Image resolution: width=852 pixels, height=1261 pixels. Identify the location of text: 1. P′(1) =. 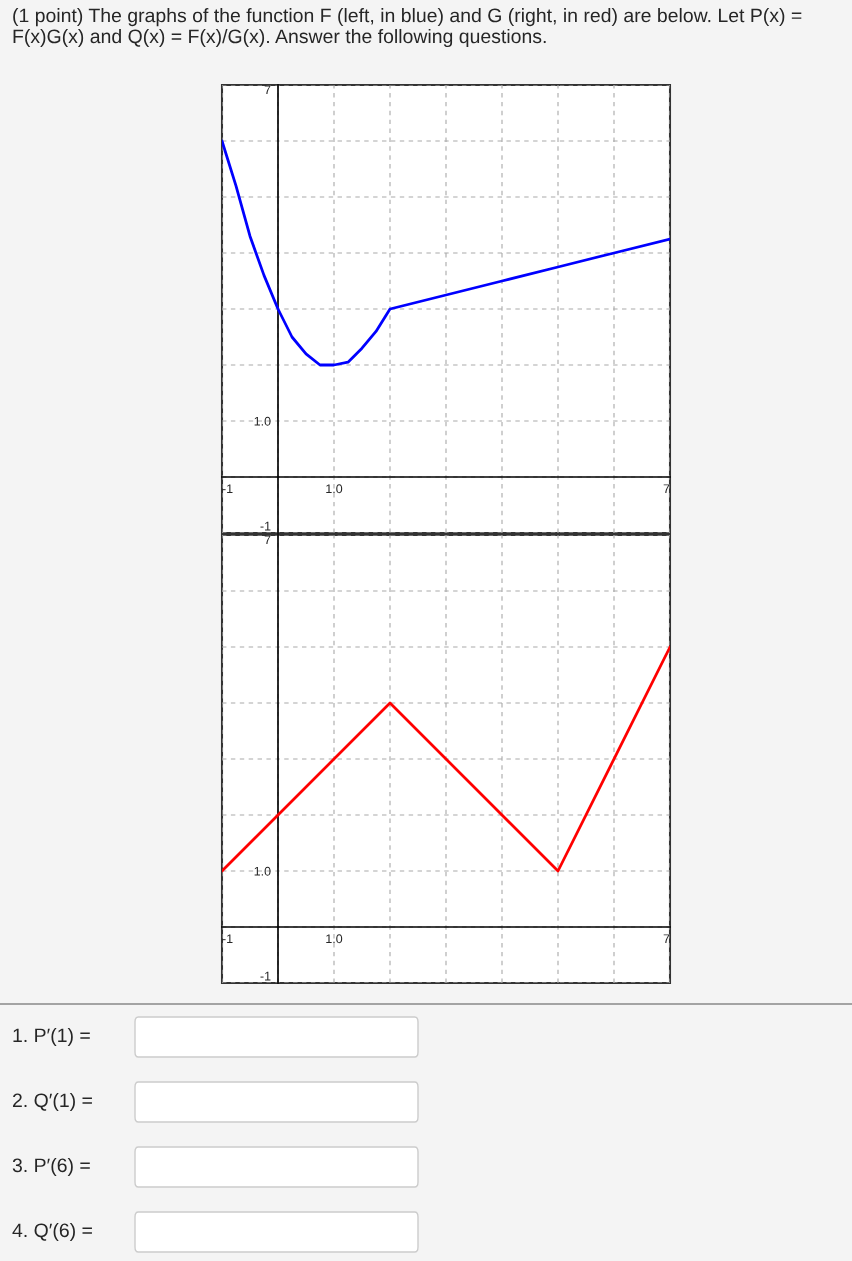
(51, 1037).